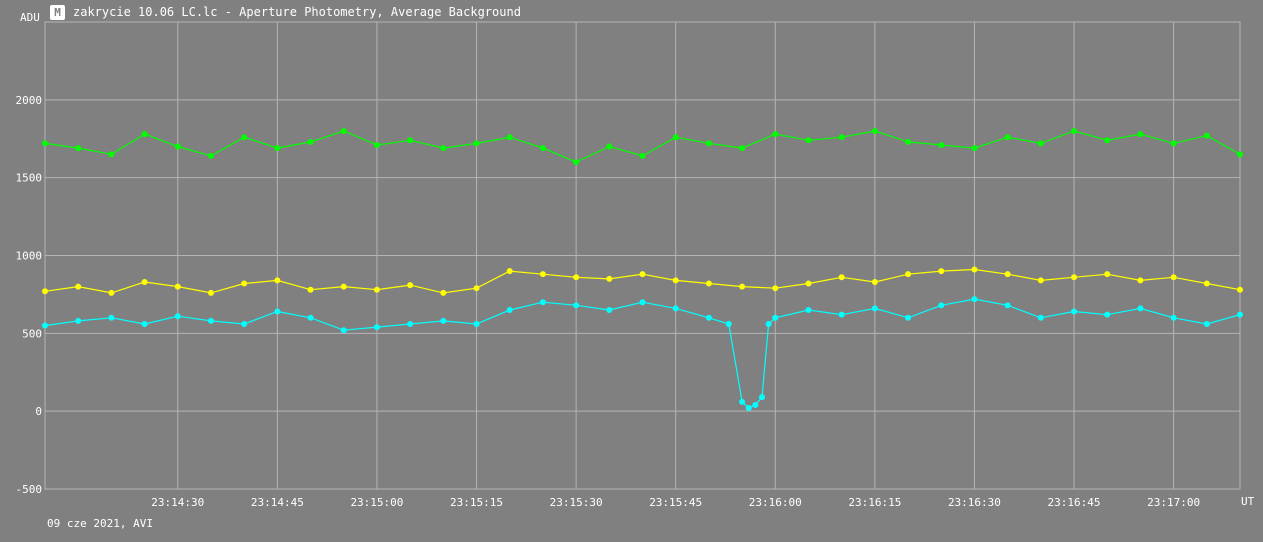  What do you see at coordinates (100, 523) in the screenshot?
I see `footer-info: 09 cze 2021, AVI` at bounding box center [100, 523].